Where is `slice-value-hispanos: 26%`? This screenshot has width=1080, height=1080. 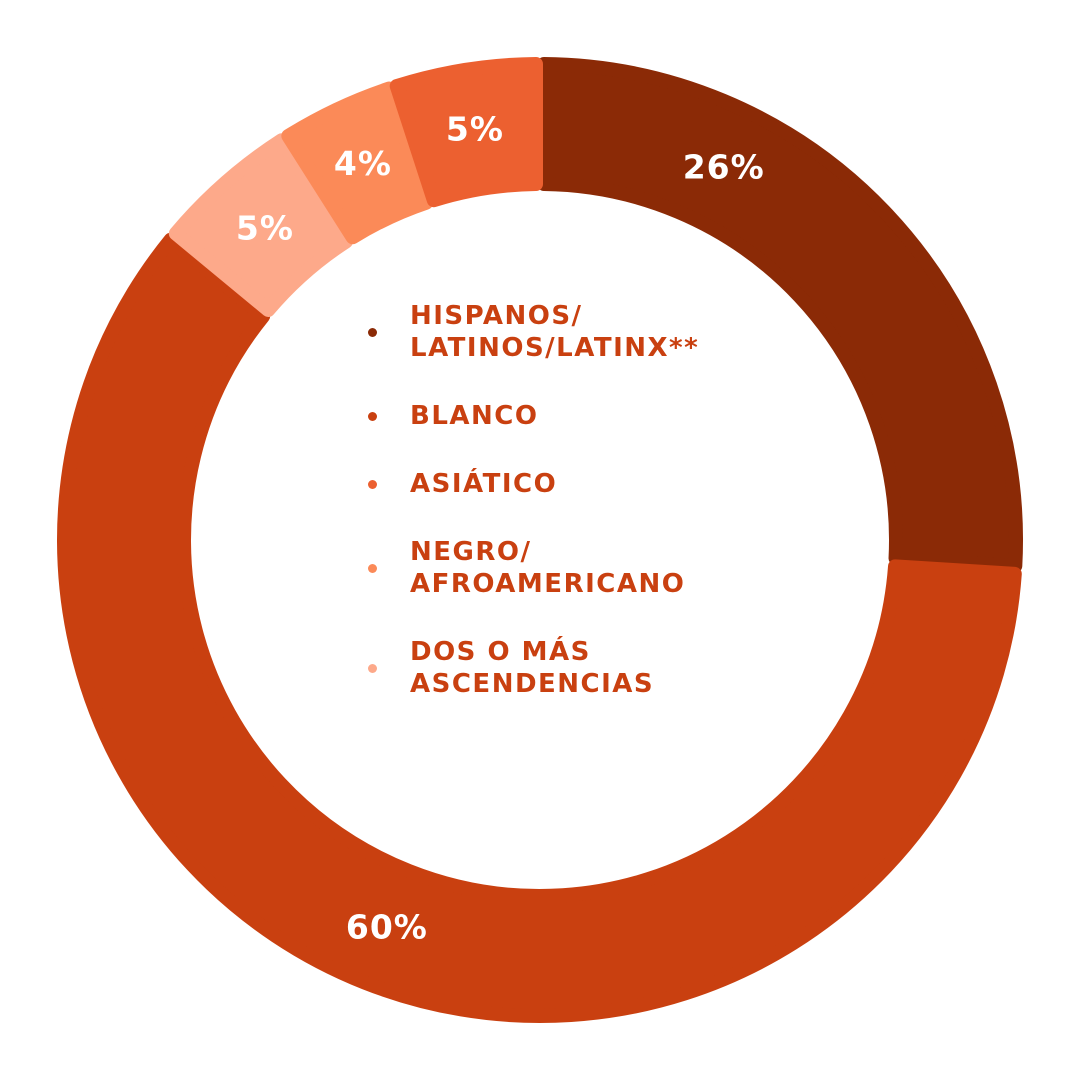 slice-value-hispanos: 26% is located at coordinates (724, 166).